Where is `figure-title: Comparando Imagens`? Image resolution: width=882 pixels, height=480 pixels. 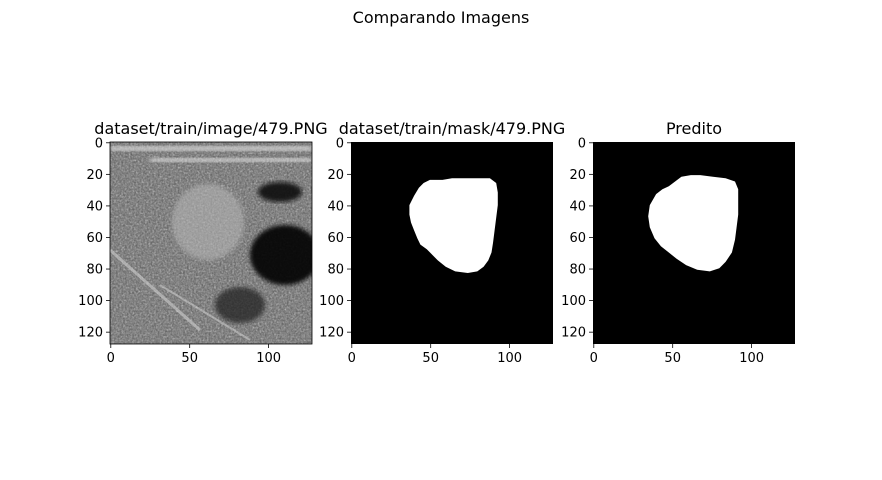
figure-title: Comparando Imagens is located at coordinates (441, 17).